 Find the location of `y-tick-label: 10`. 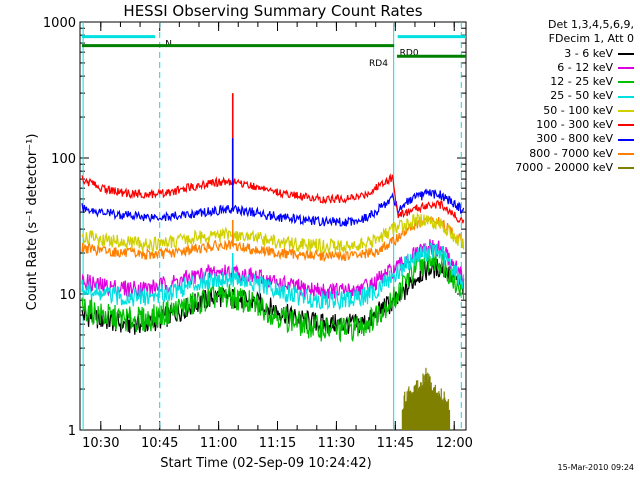

y-tick-label: 10 is located at coordinates (67, 295).